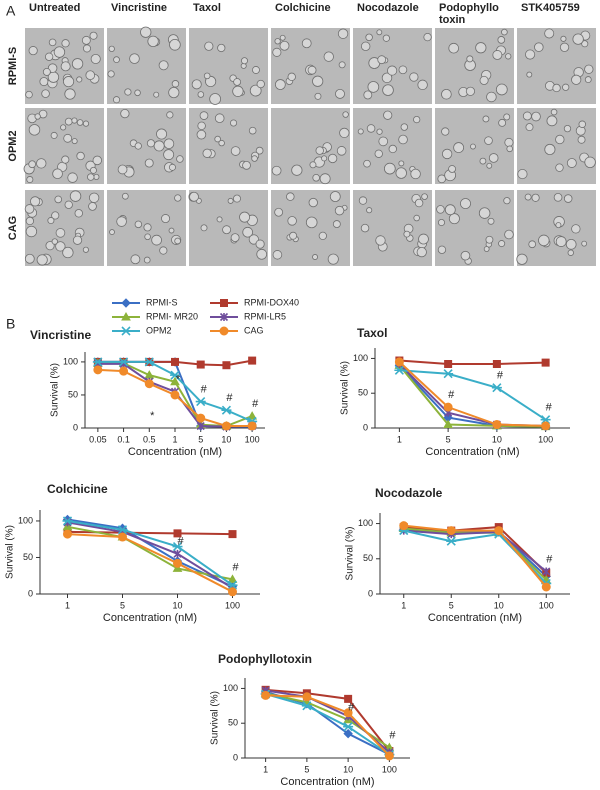  I want to click on column-header: Colchicine, so click(303, 8).